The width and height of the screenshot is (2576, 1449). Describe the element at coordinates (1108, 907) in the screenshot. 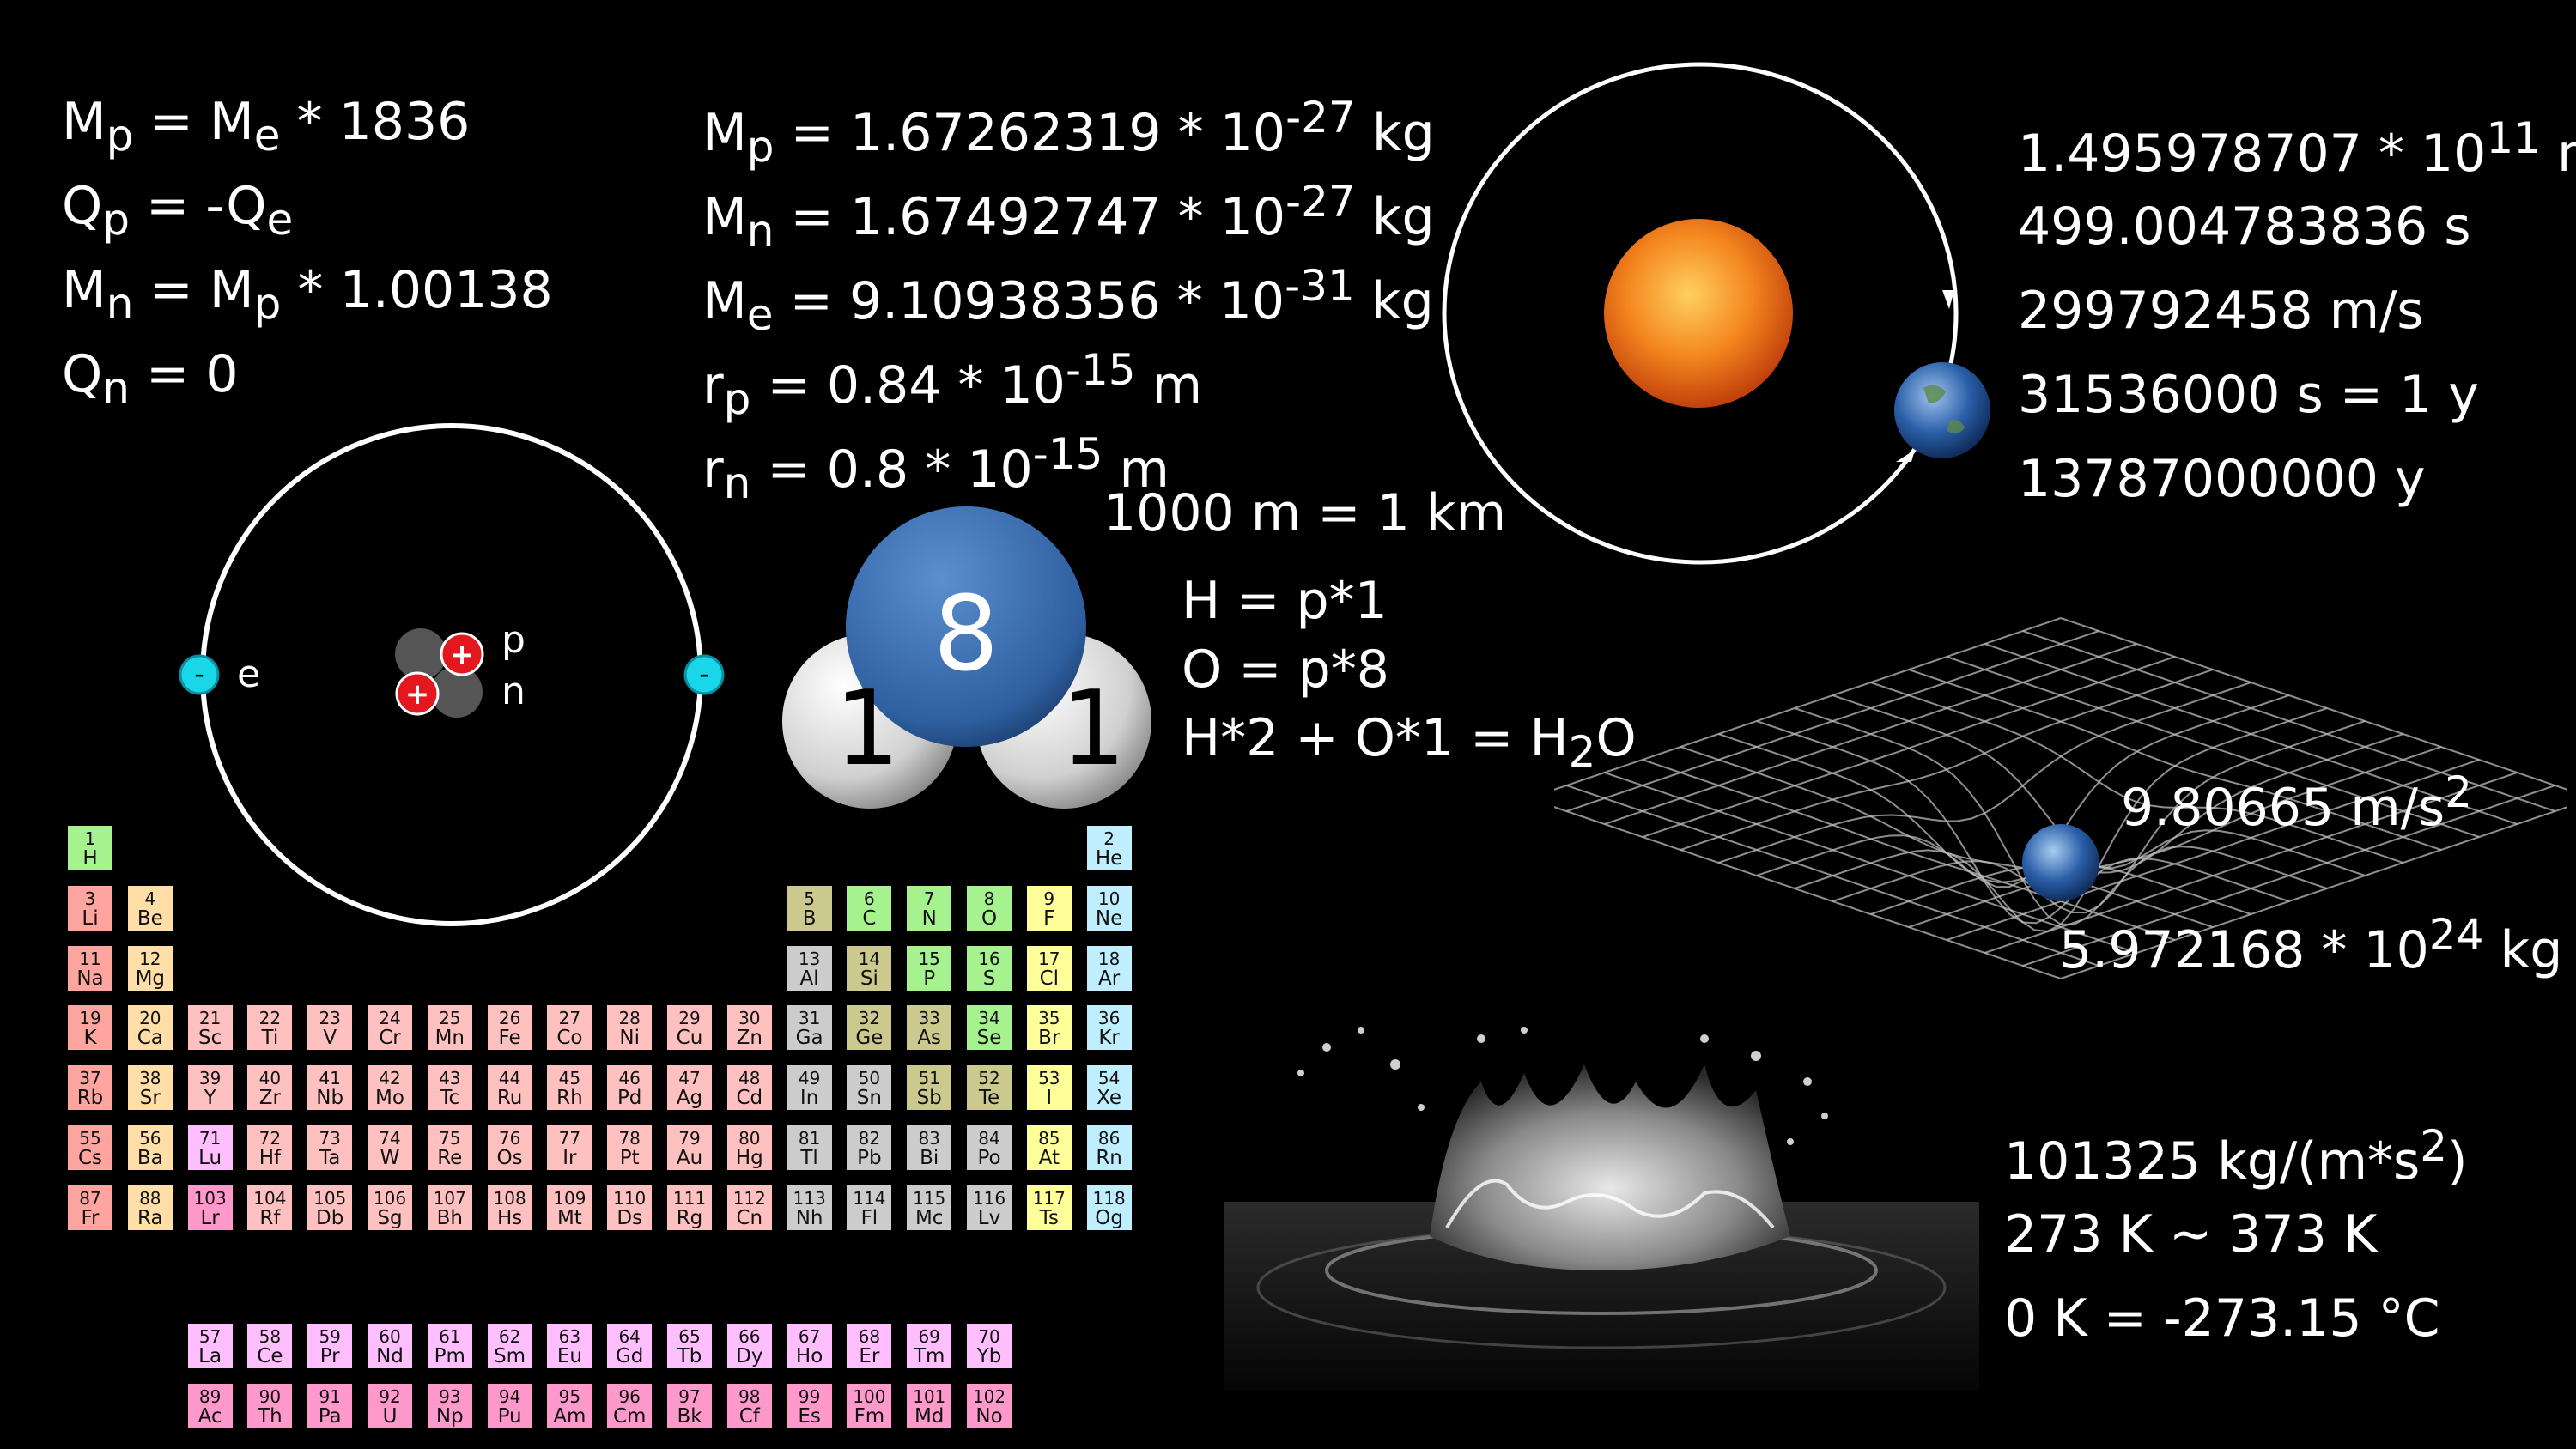

I see `element-cell-ne: 10 Ne` at that location.